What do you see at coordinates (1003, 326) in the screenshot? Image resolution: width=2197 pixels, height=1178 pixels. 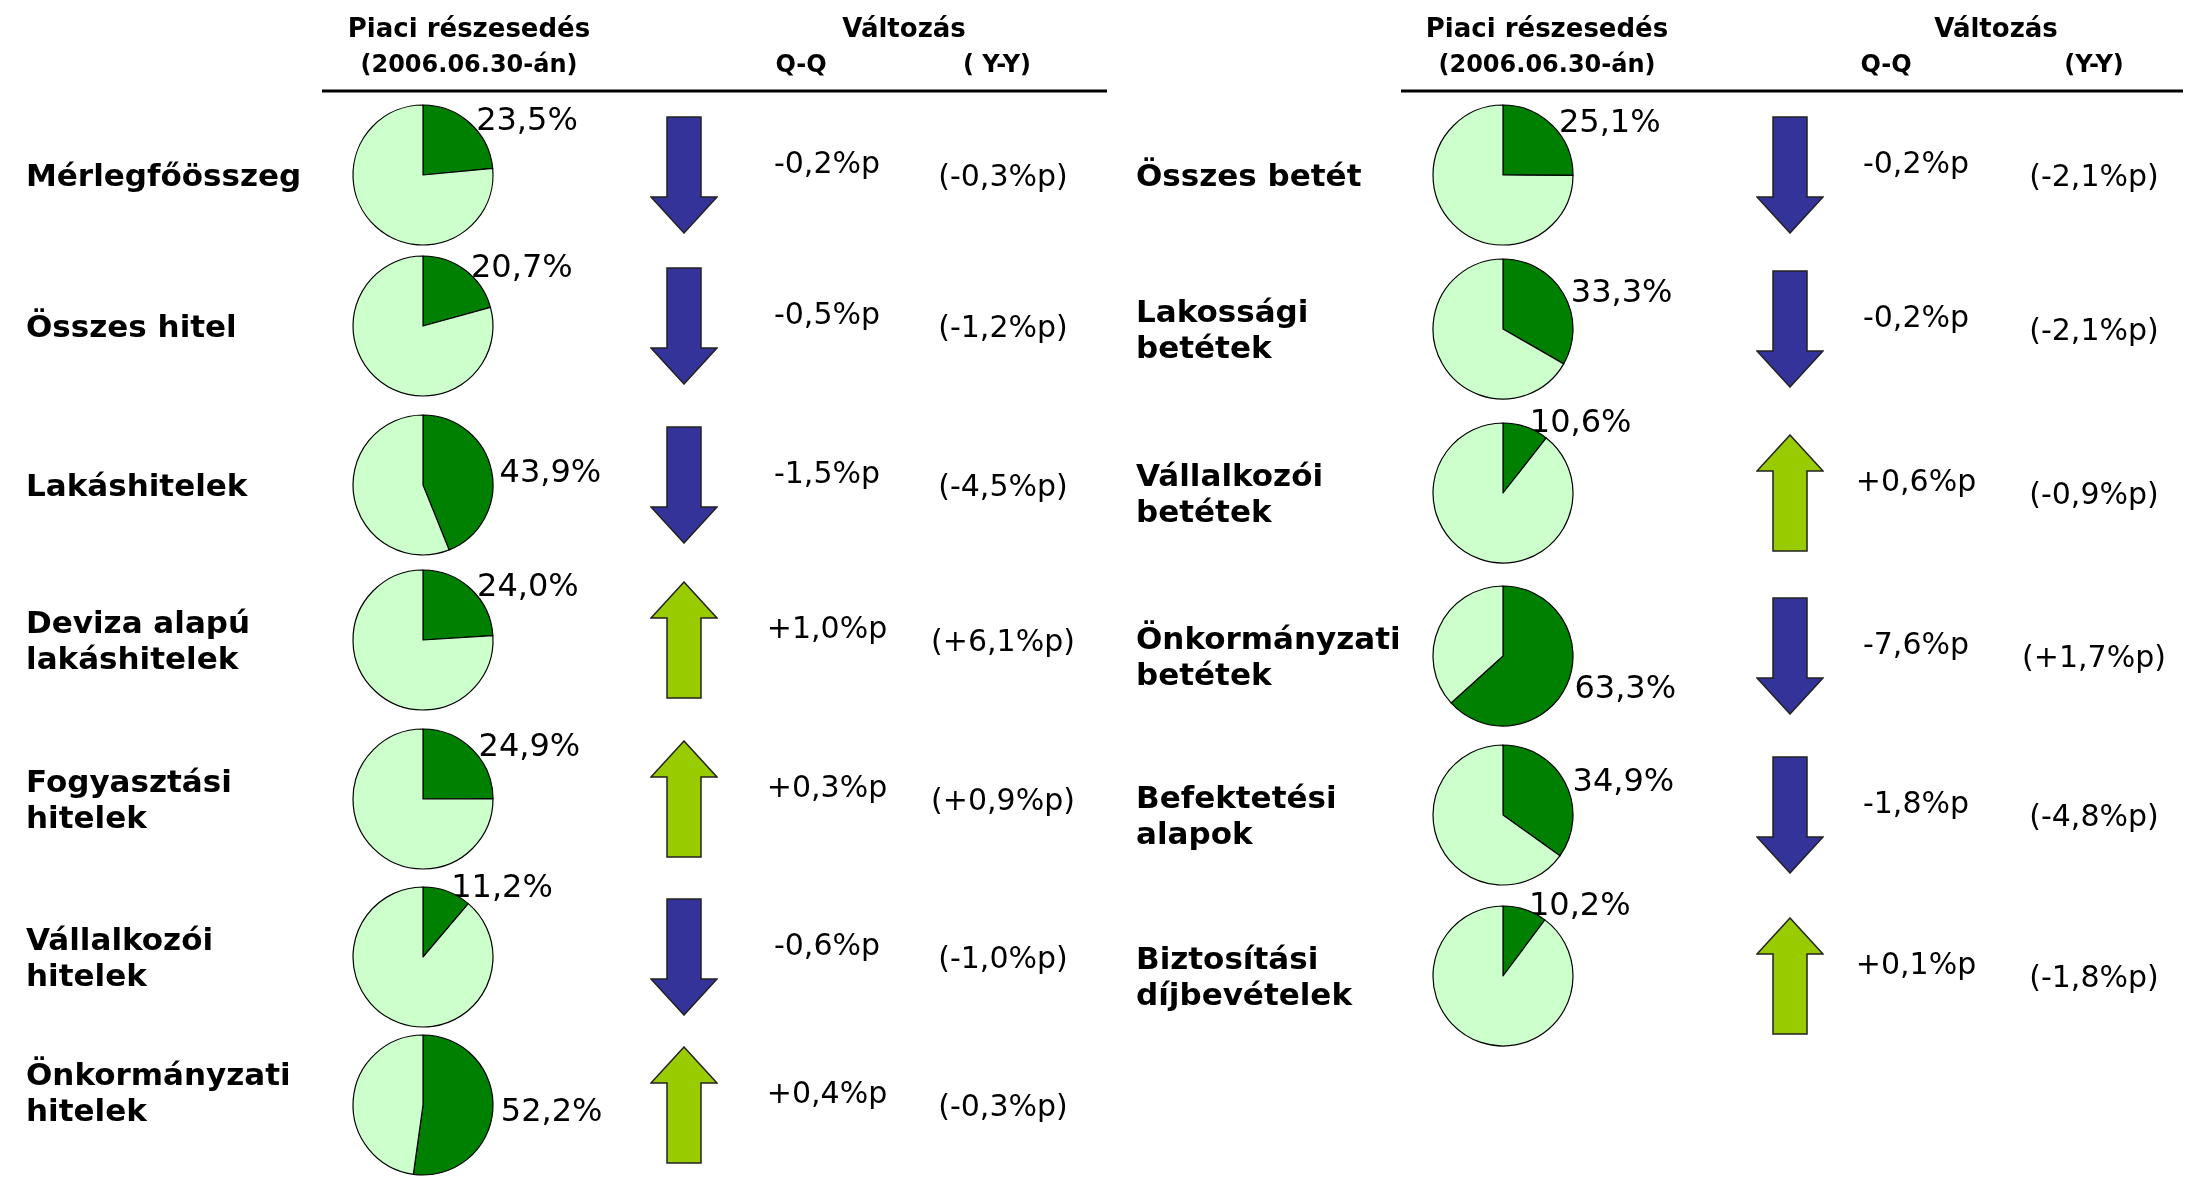 I see `text: (-1,2%p)` at bounding box center [1003, 326].